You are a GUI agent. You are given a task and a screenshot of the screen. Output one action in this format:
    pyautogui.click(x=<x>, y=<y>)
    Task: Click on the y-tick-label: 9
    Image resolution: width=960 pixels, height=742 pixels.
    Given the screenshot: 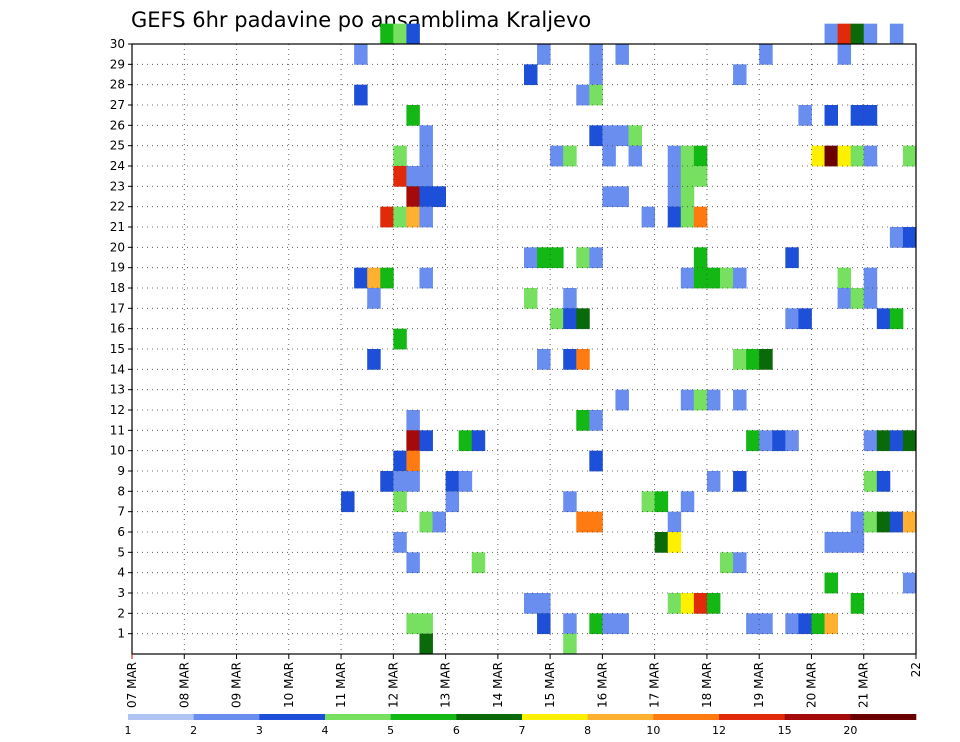 What is the action you would take?
    pyautogui.click(x=121, y=471)
    